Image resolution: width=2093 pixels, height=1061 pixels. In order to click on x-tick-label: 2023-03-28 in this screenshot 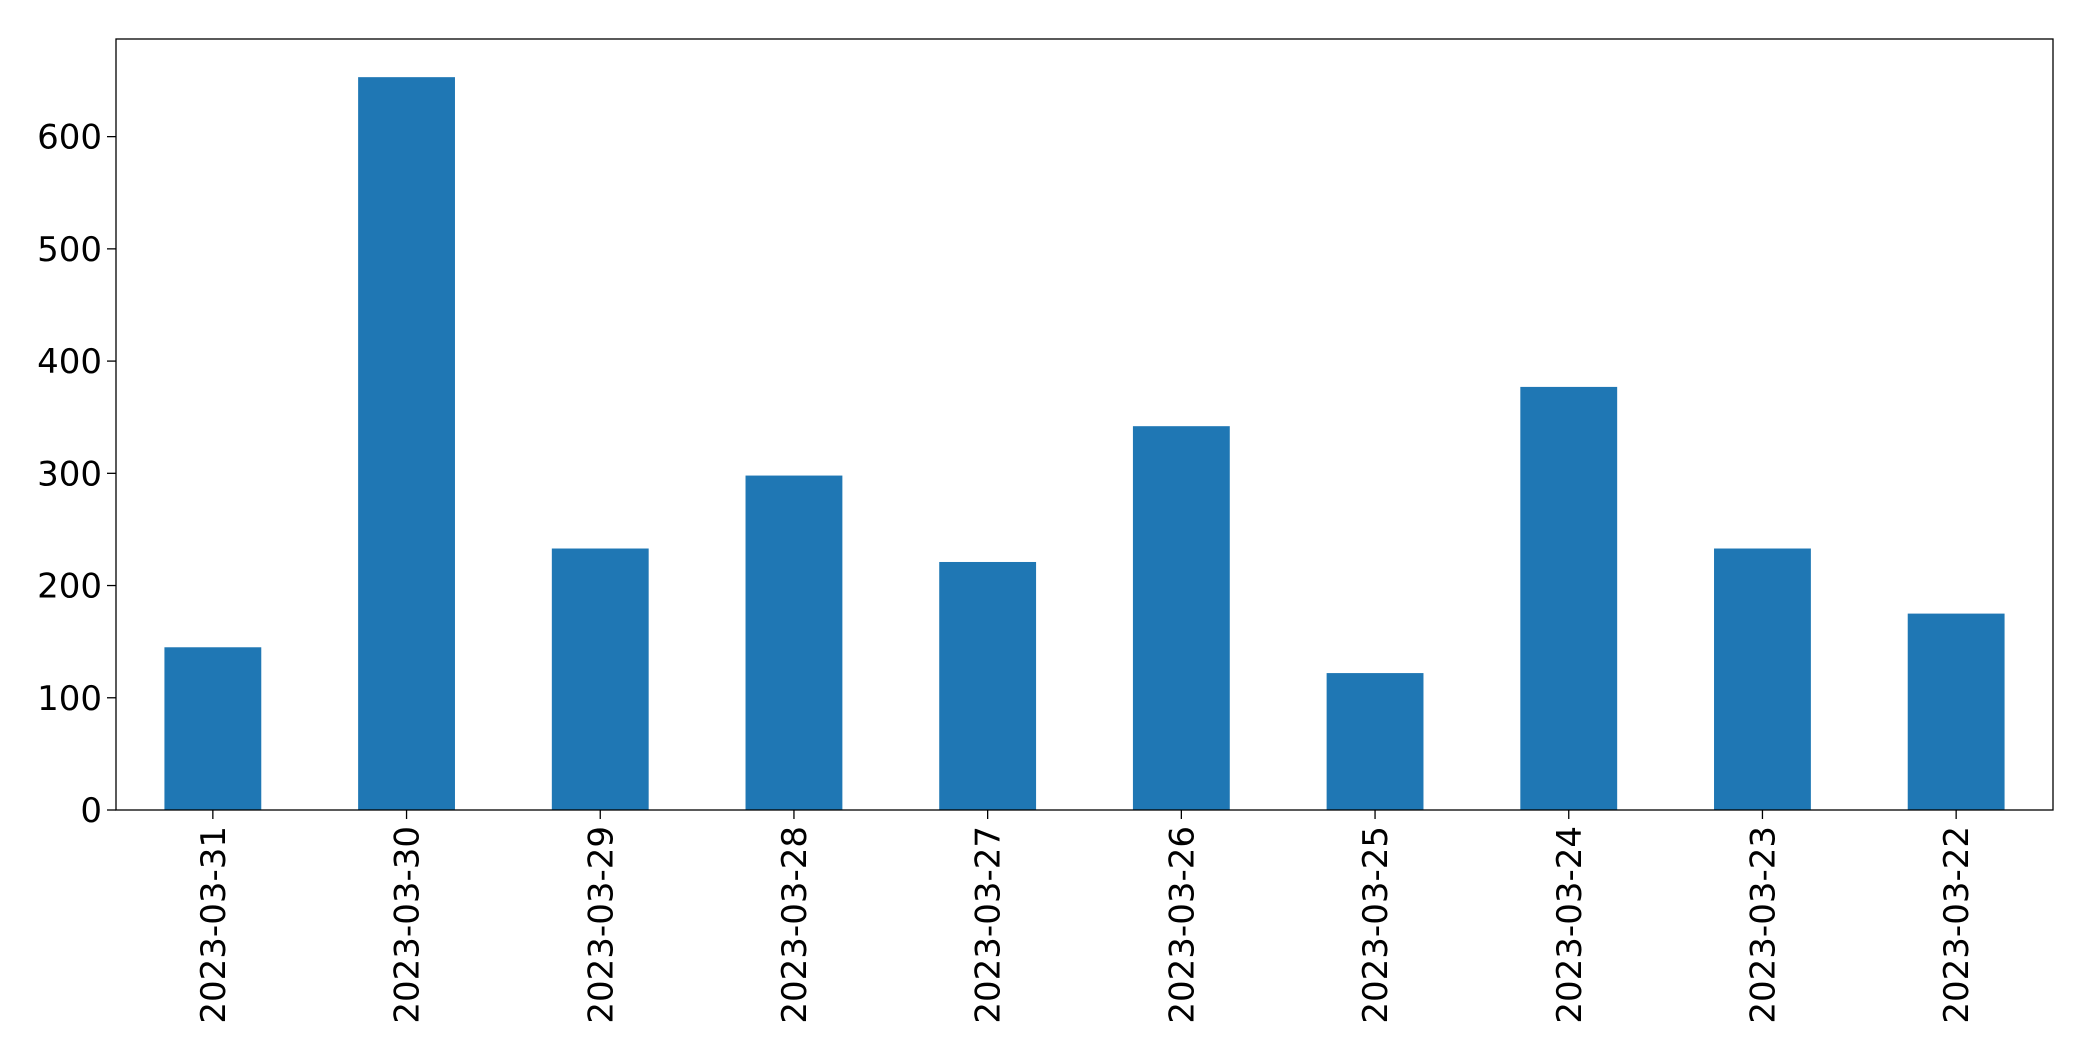, I will do `click(795, 925)`.